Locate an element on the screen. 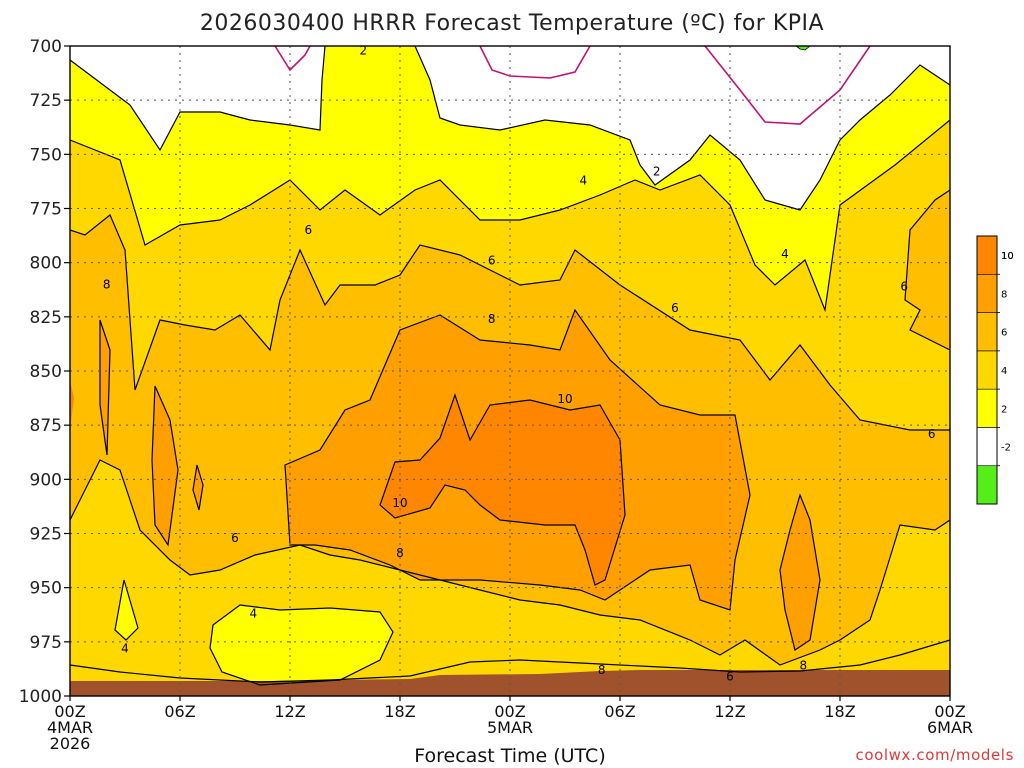 This screenshot has width=1024, height=768. x-tick-label-5: 06Z is located at coordinates (619, 711).